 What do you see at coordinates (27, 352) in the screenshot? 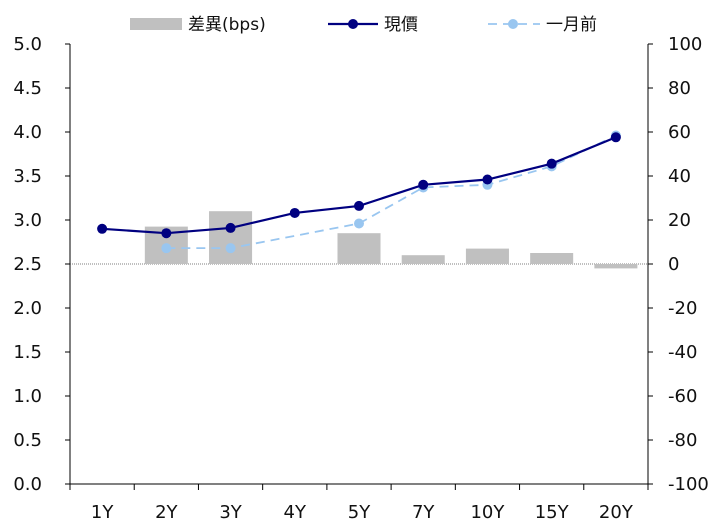
I see `y-left-tick-label: 1.5` at bounding box center [27, 352].